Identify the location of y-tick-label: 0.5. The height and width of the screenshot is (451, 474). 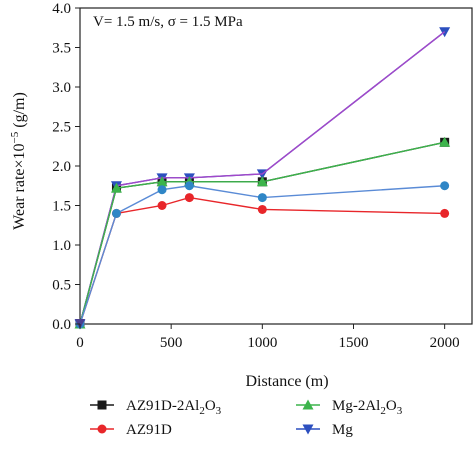
(61, 286).